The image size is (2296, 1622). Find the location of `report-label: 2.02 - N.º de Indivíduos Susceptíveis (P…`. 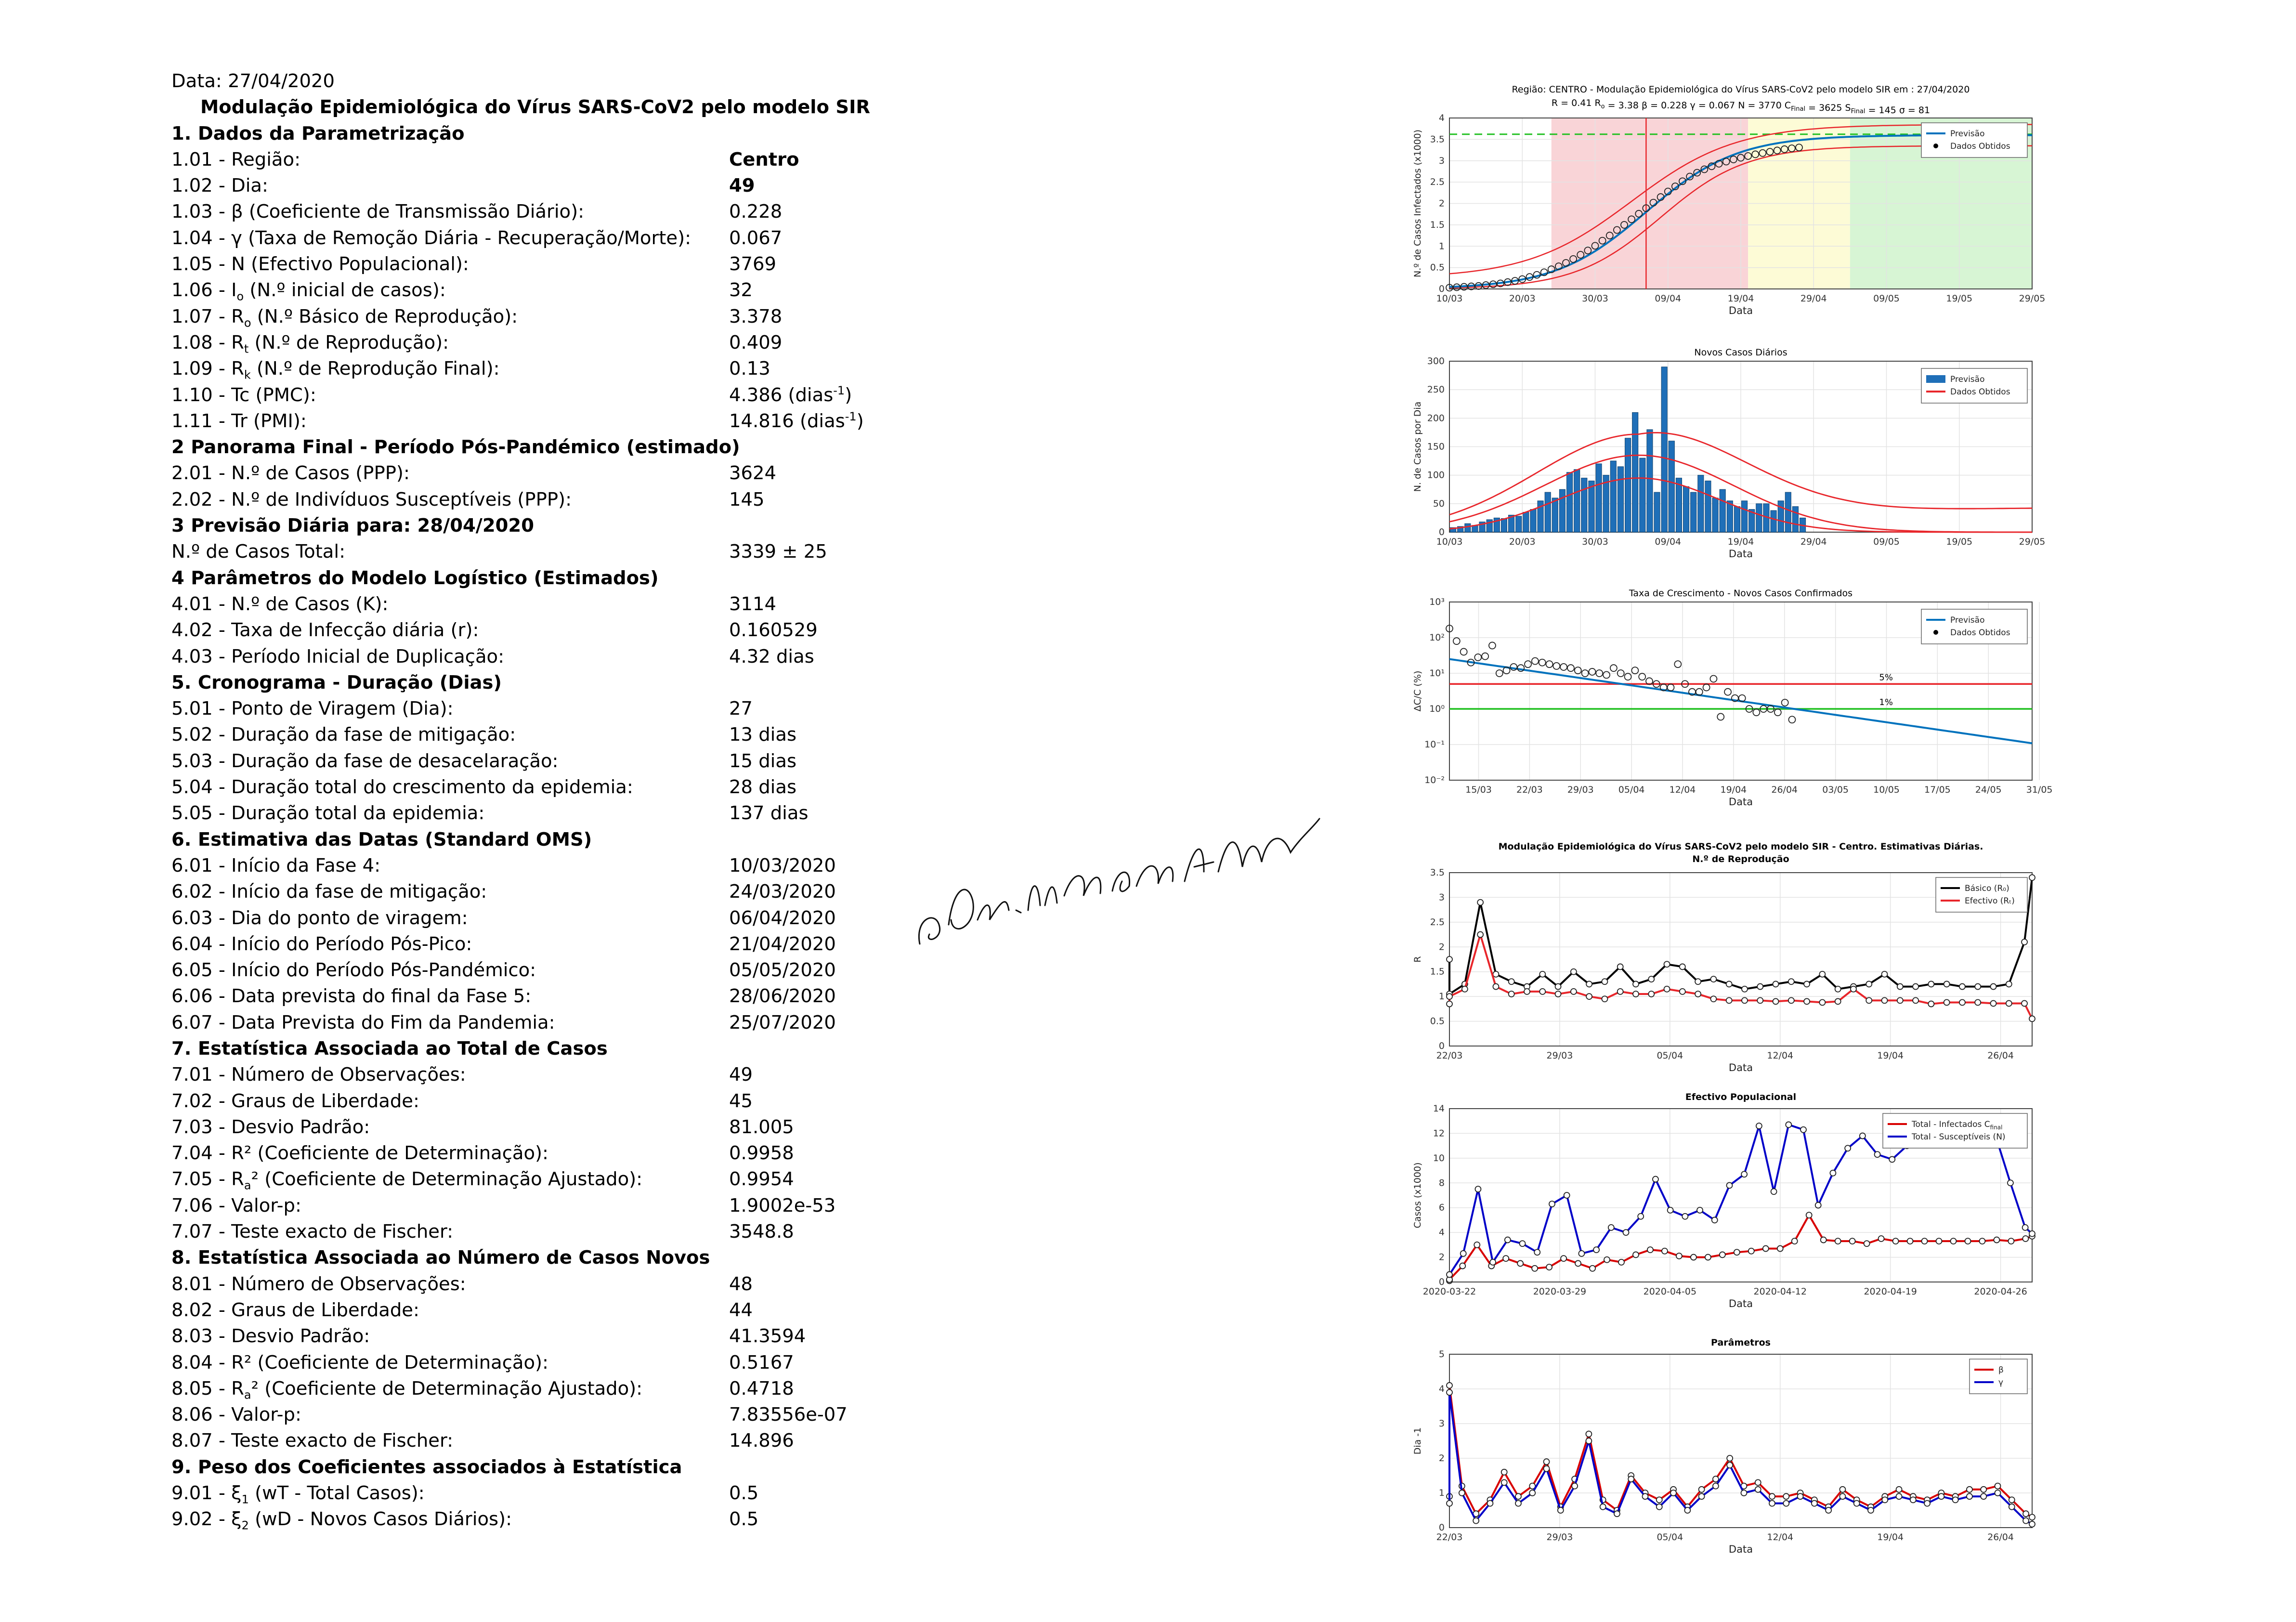

report-label: 2.02 - N.º de Indivíduos Susceptíveis (P… is located at coordinates (371, 499).